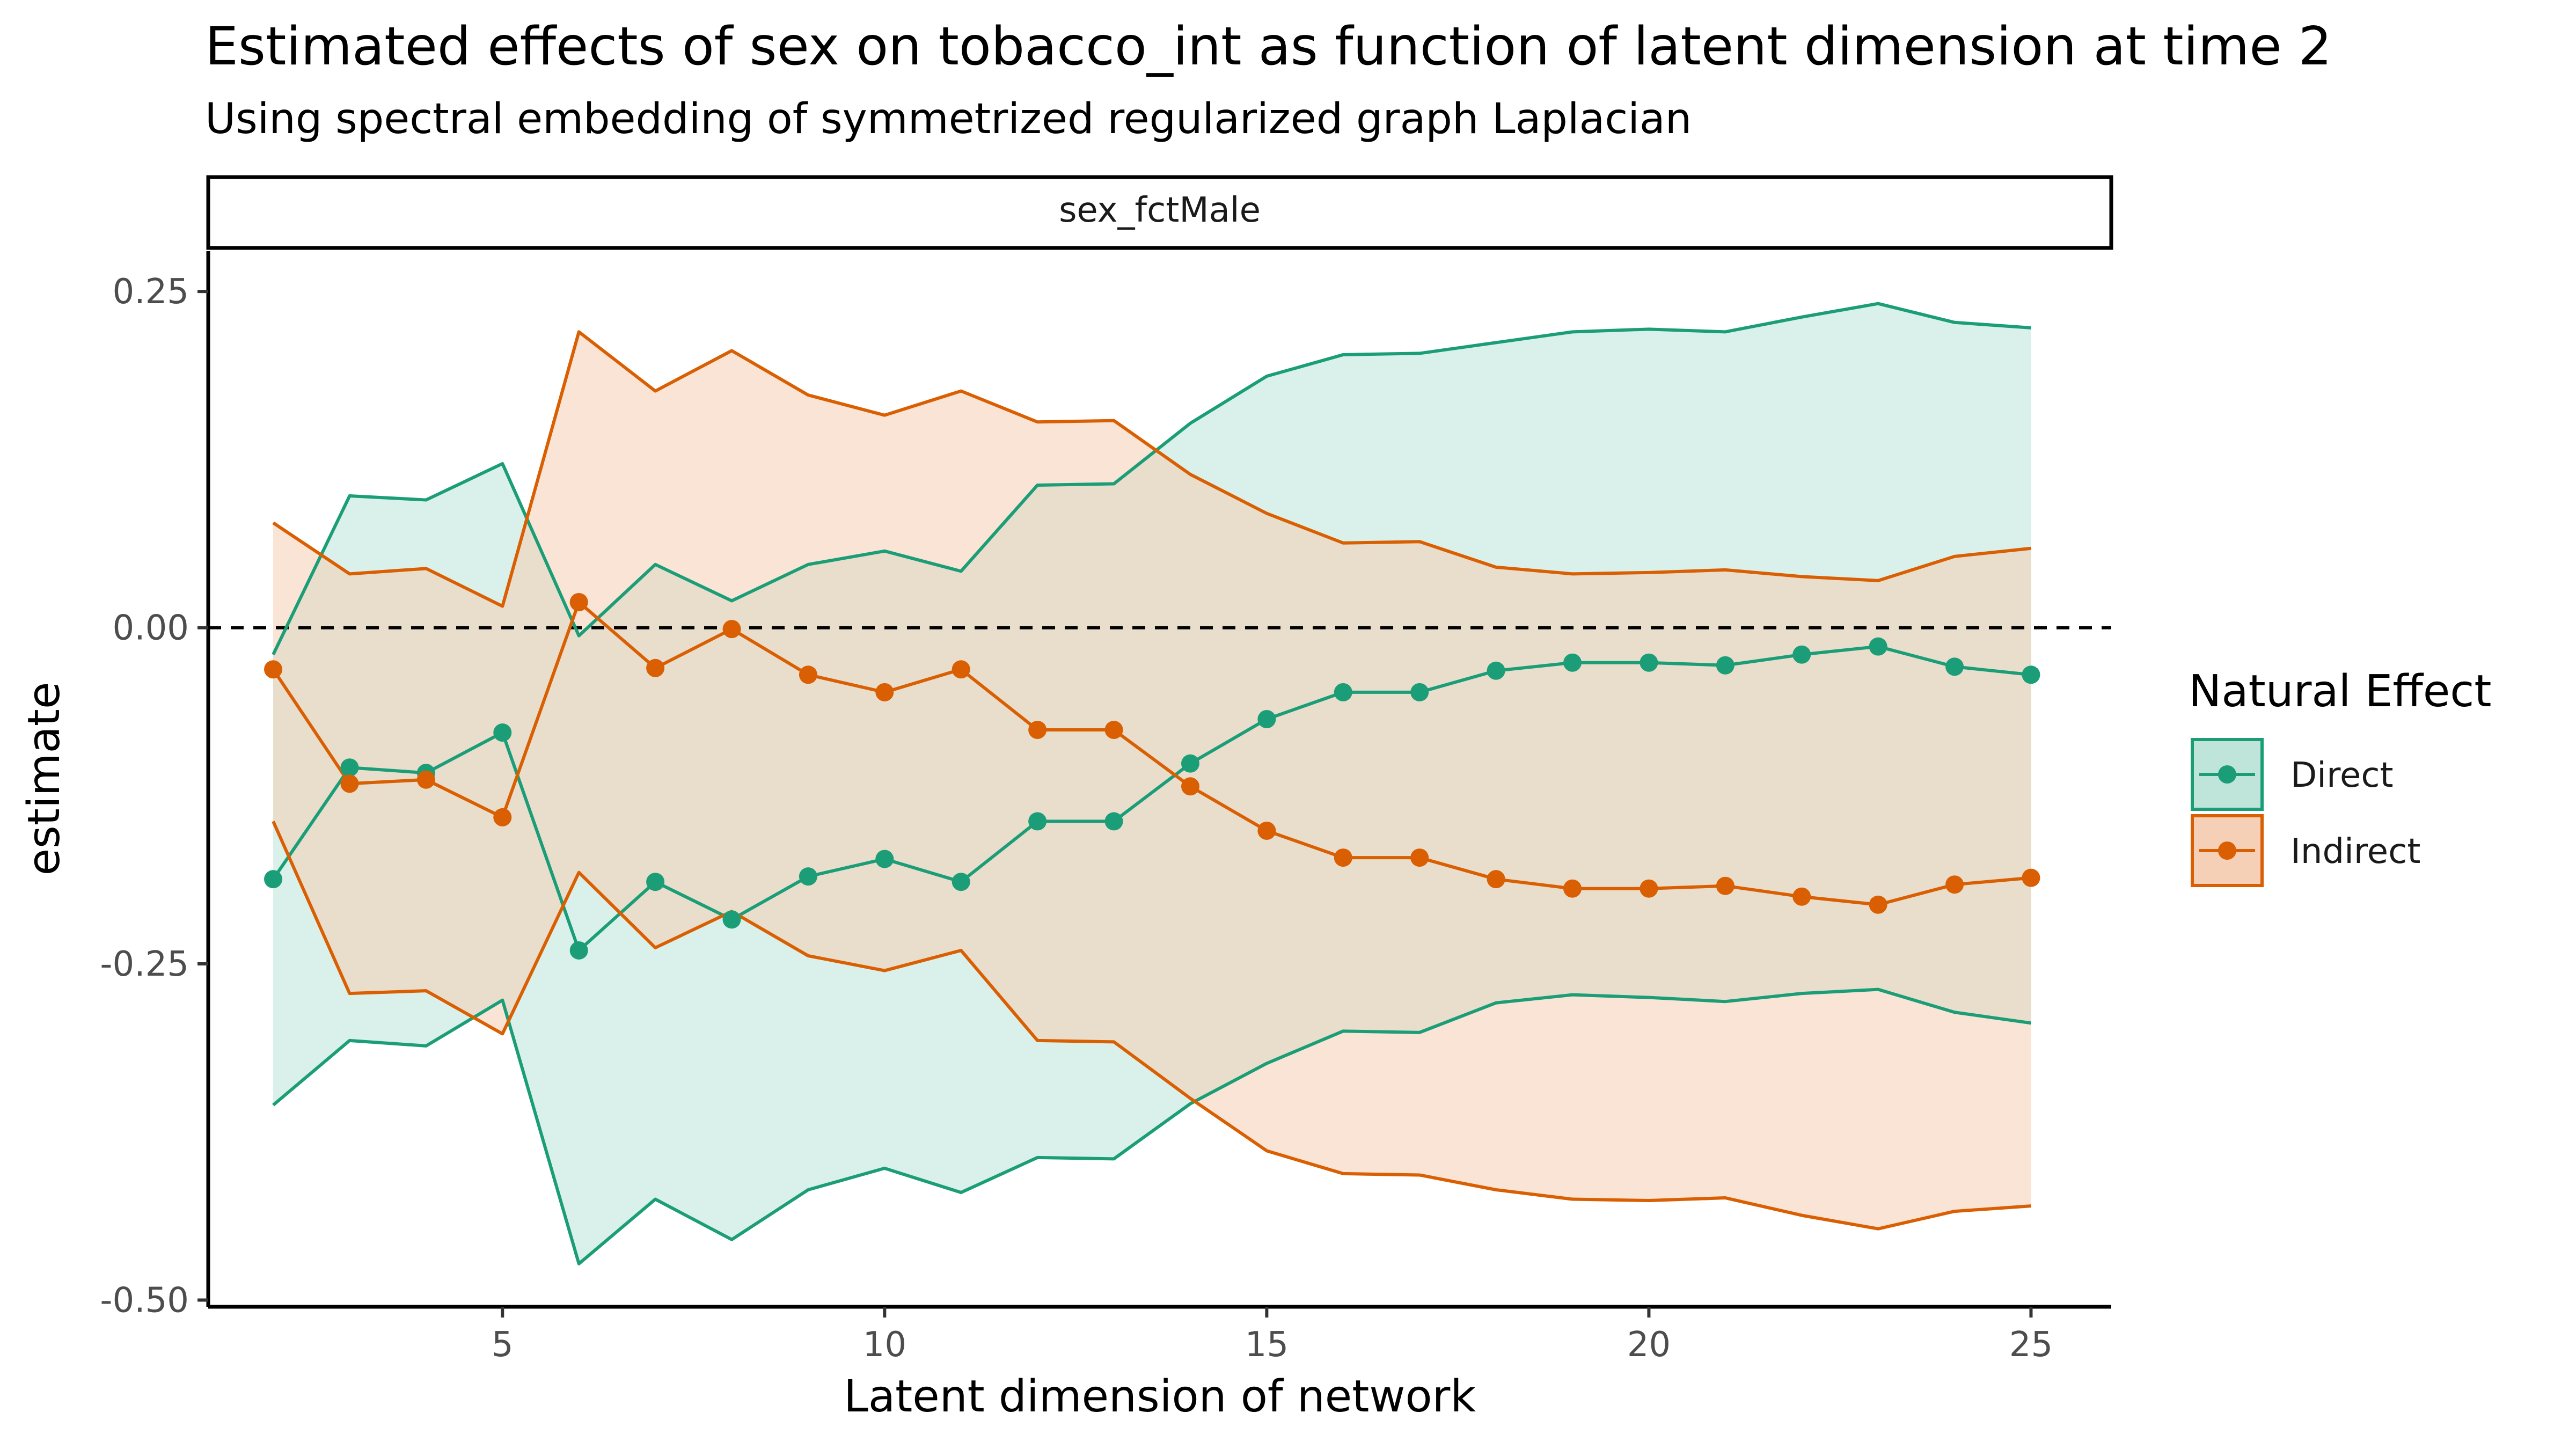  I want to click on direct-estimate-line, so click(1151, 798).